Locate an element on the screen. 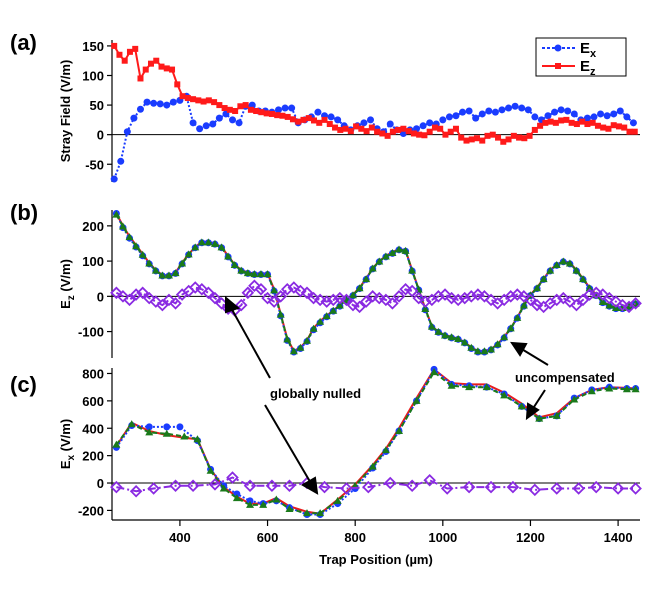  y-tick-label: 150 is located at coordinates (93, 46).